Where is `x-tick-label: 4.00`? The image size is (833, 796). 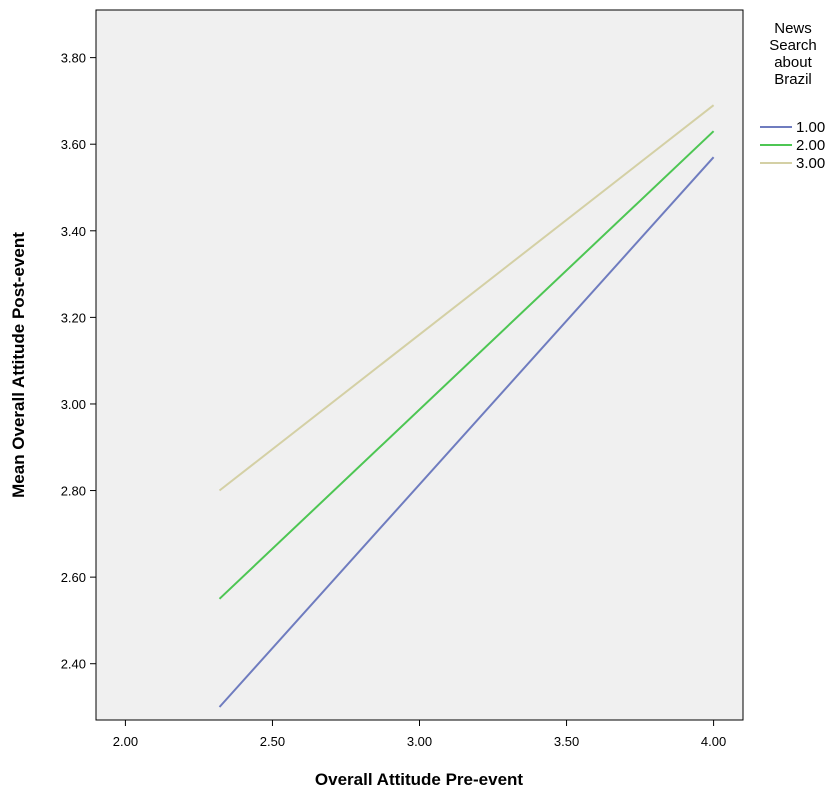
x-tick-label: 4.00 is located at coordinates (713, 741).